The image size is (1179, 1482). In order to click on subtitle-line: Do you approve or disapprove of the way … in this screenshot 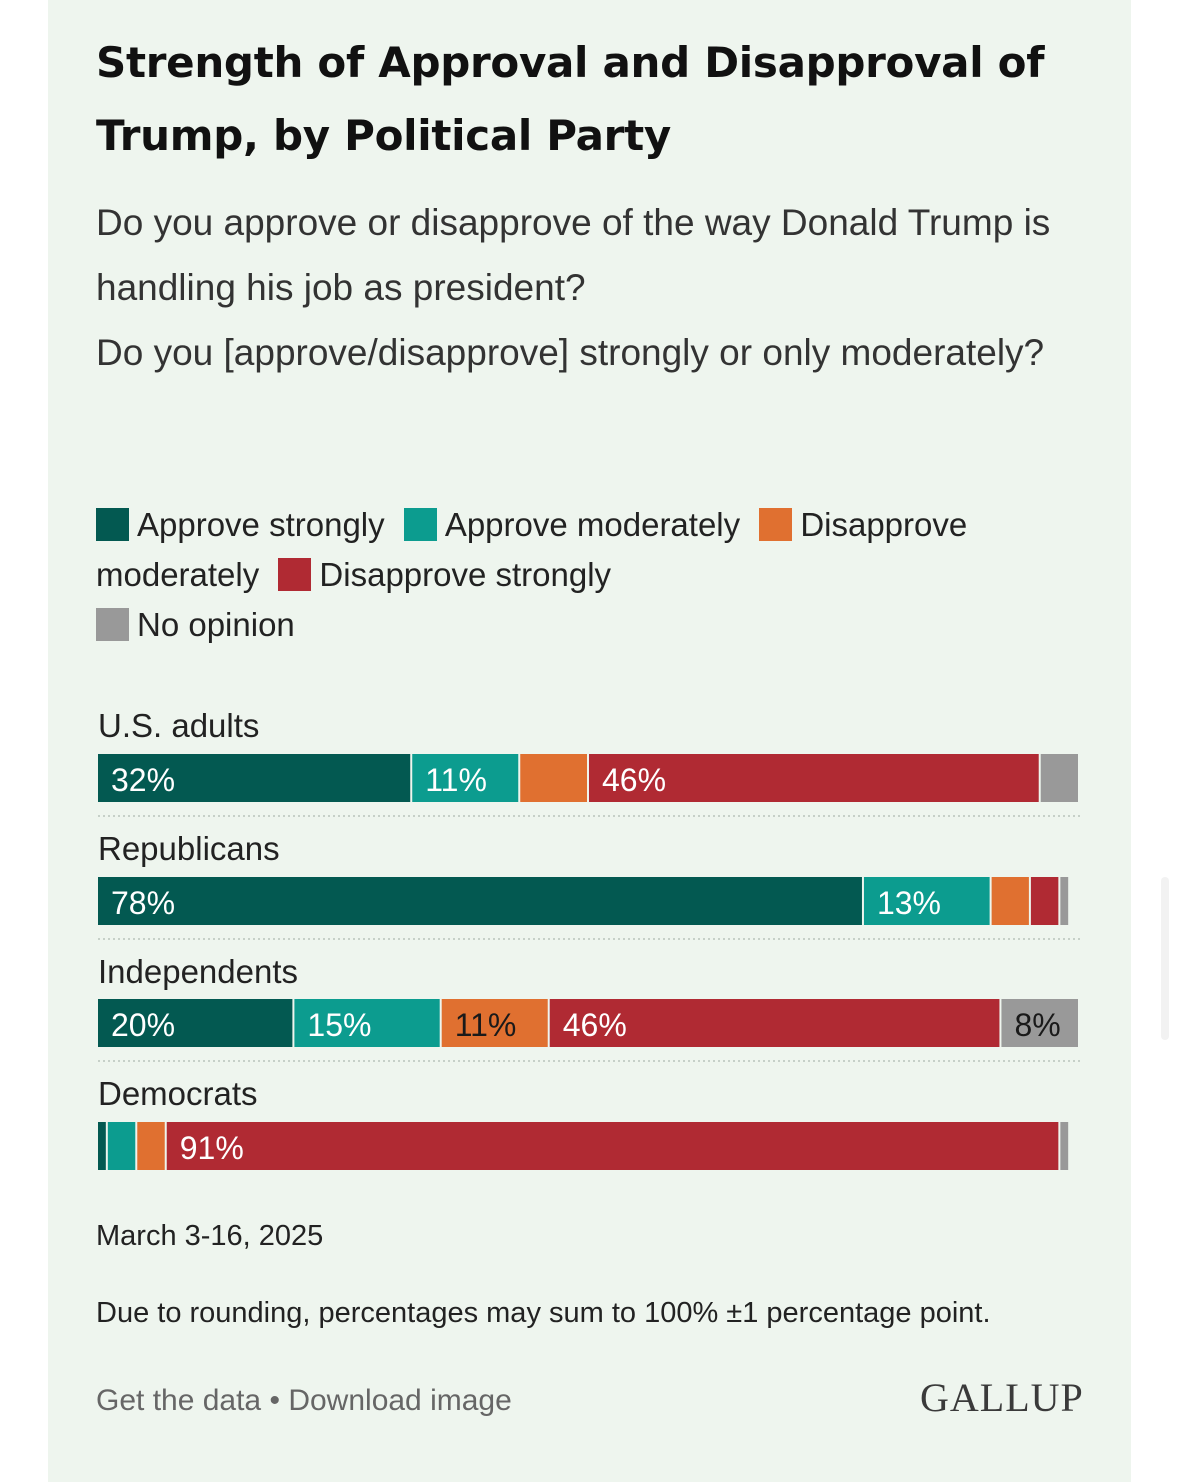, I will do `click(573, 255)`.